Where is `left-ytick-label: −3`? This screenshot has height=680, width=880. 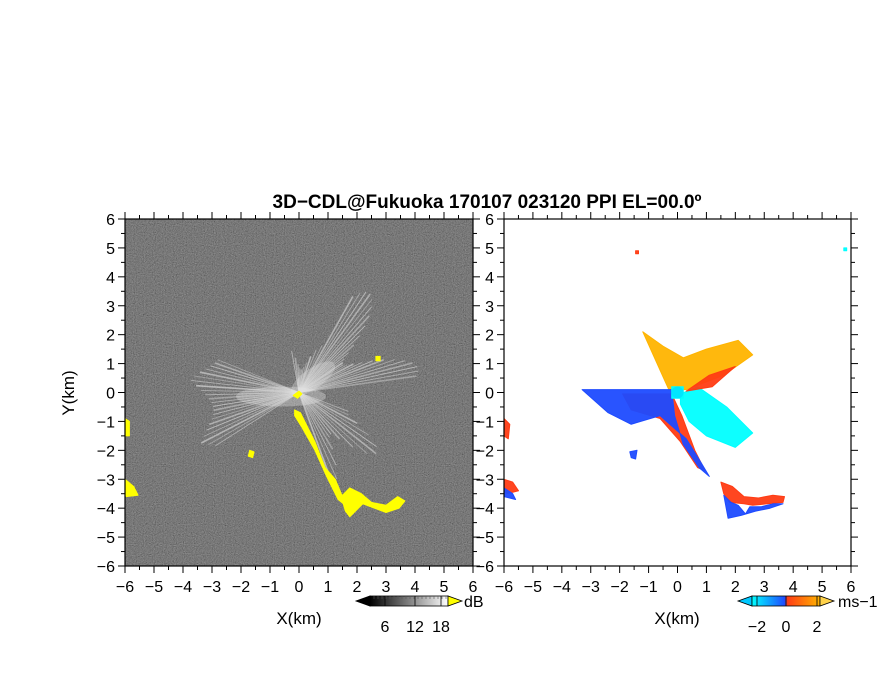
left-ytick-label: −3 is located at coordinates (106, 480).